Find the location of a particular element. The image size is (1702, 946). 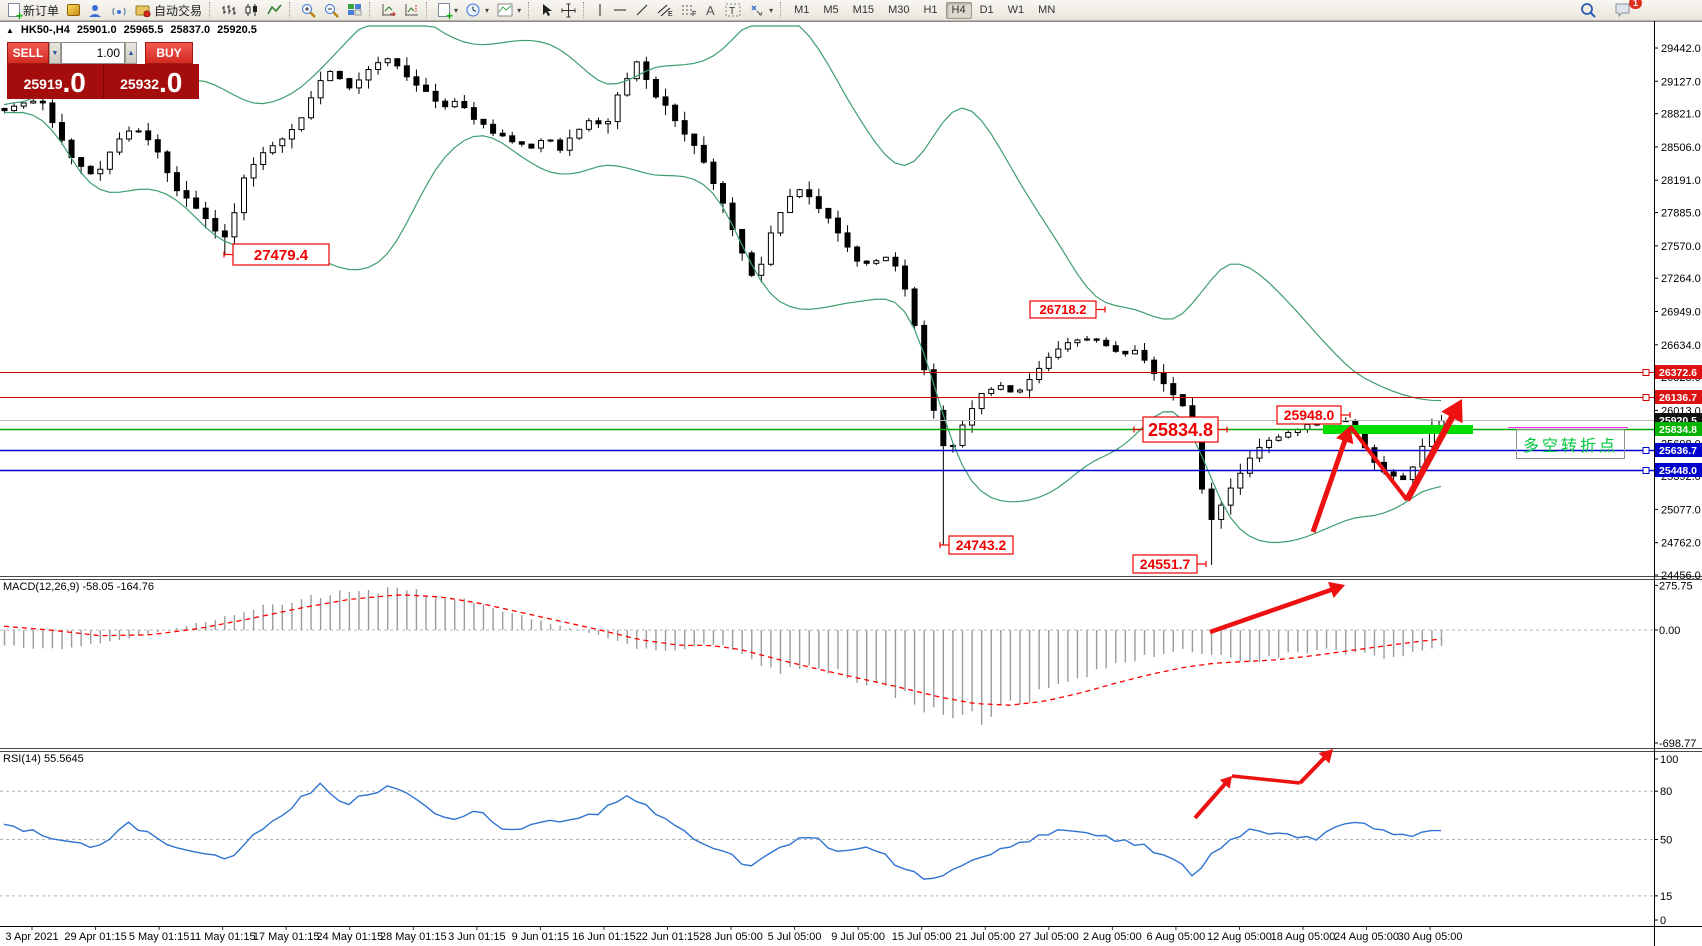

svg-text: 24551.7 is located at coordinates (1165, 564).